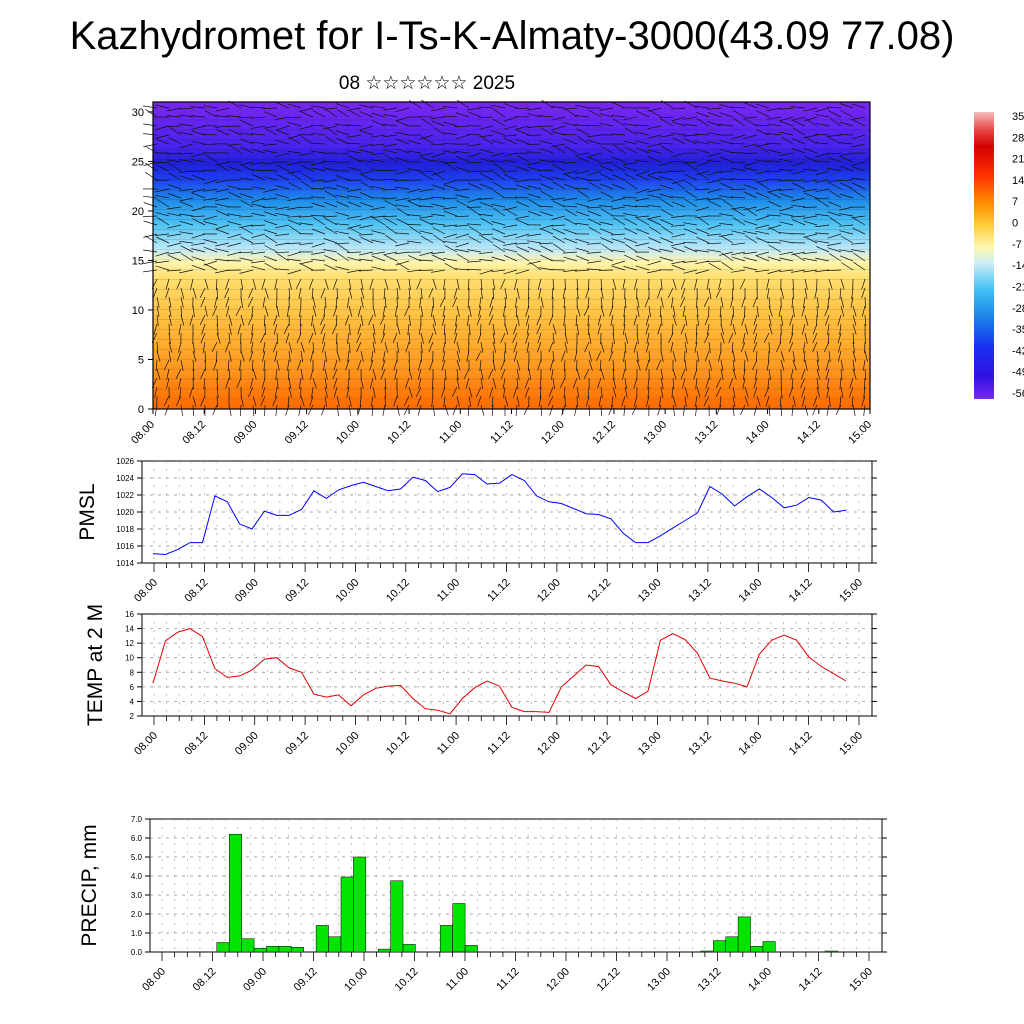  I want to click on x-tick-label: 11.12, so click(498, 590).